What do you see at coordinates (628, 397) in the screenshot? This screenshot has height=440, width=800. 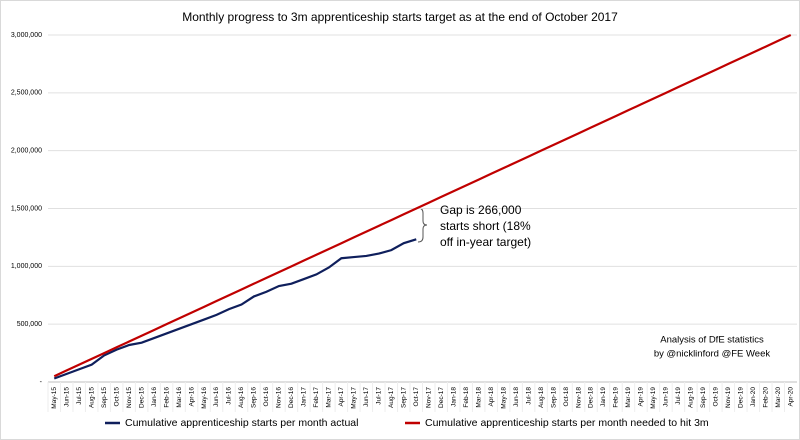 I see `x-tick-label: Mar-19` at bounding box center [628, 397].